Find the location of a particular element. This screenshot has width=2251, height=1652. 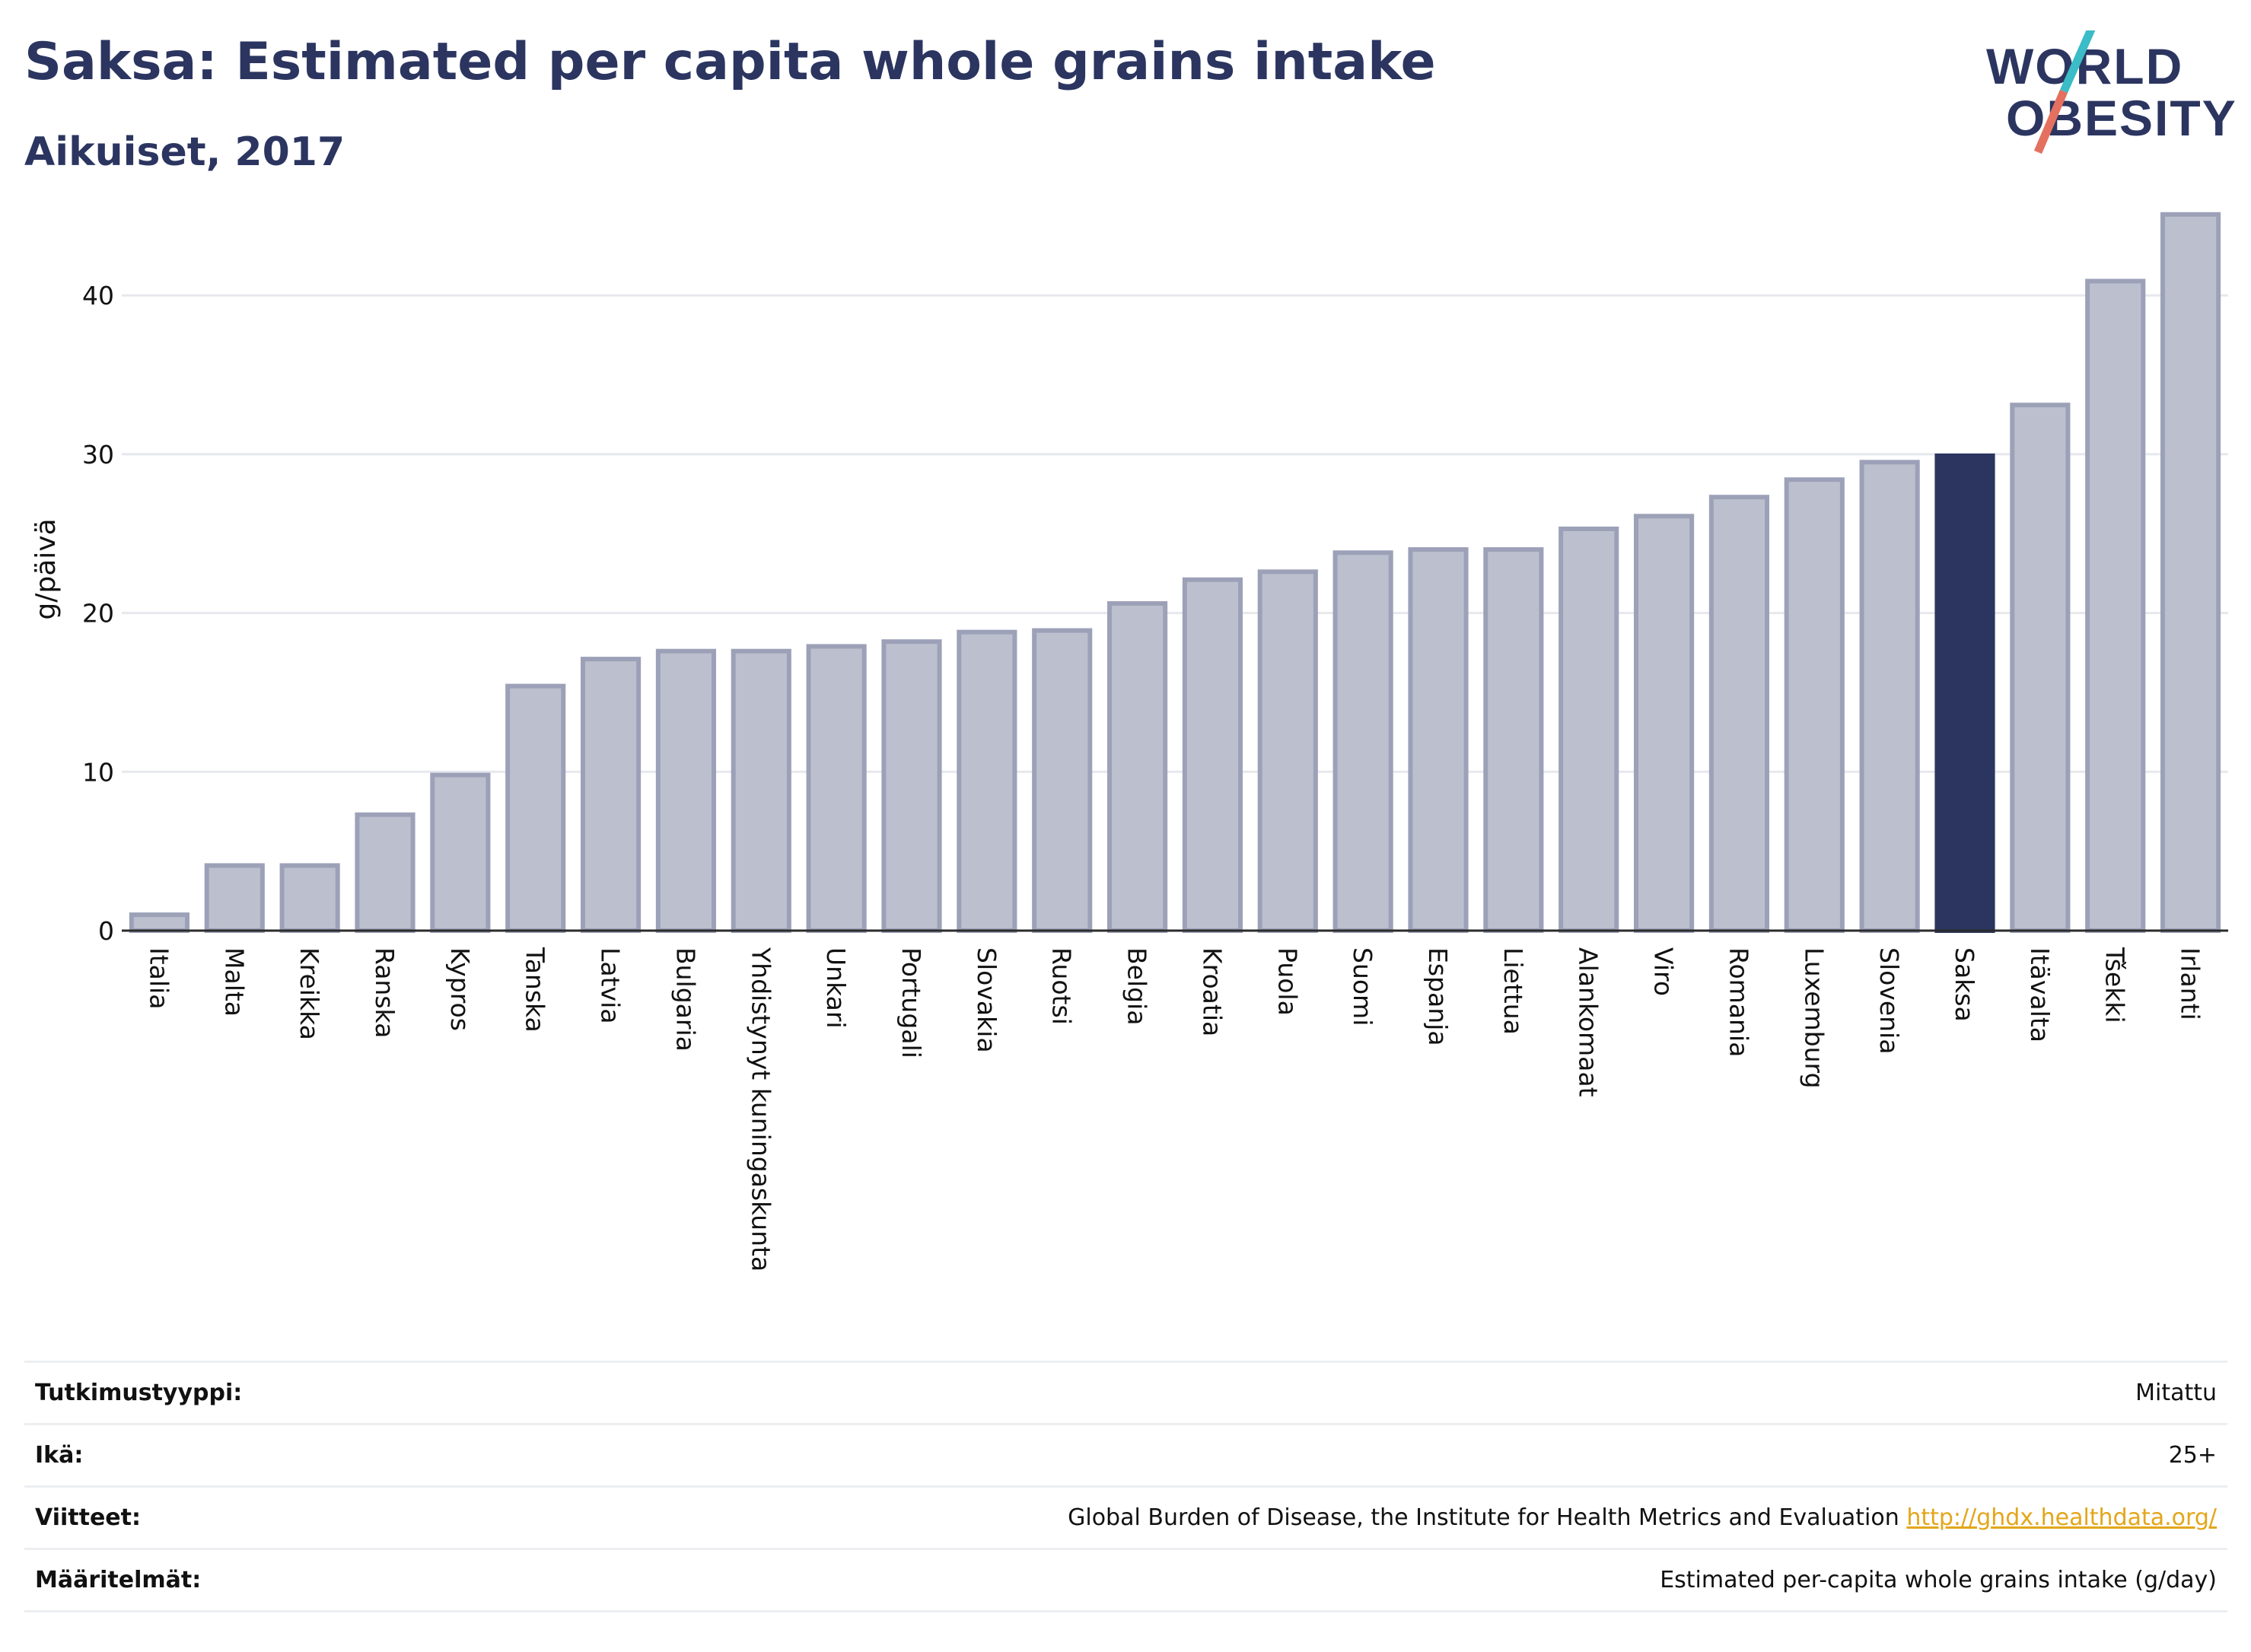

info-label: Tutkimustyyppi: is located at coordinates (139, 1393).